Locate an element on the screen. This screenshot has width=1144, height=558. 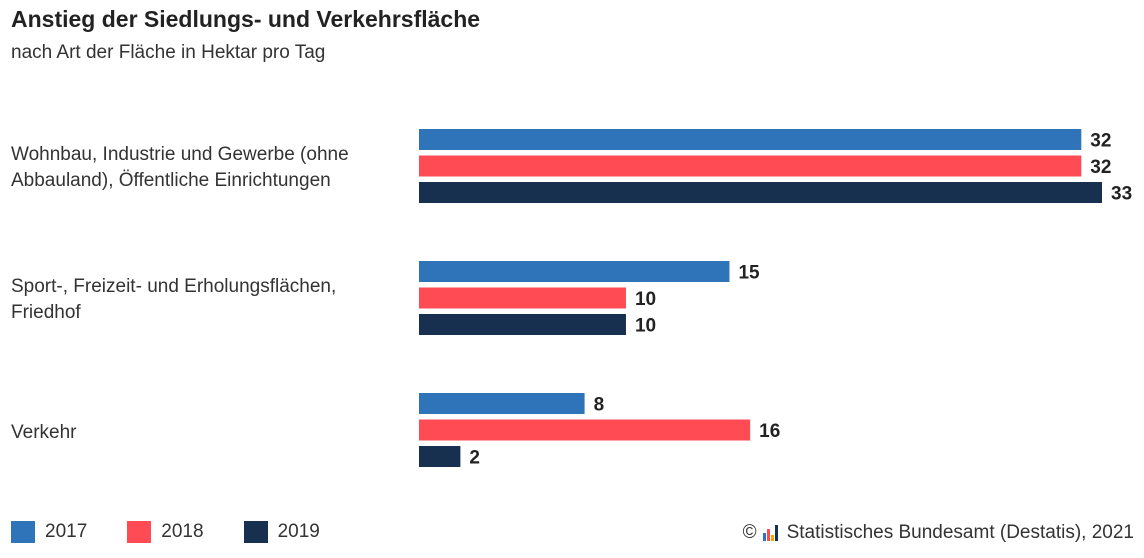
data-label-2017-cat1: 15 is located at coordinates (749, 273).